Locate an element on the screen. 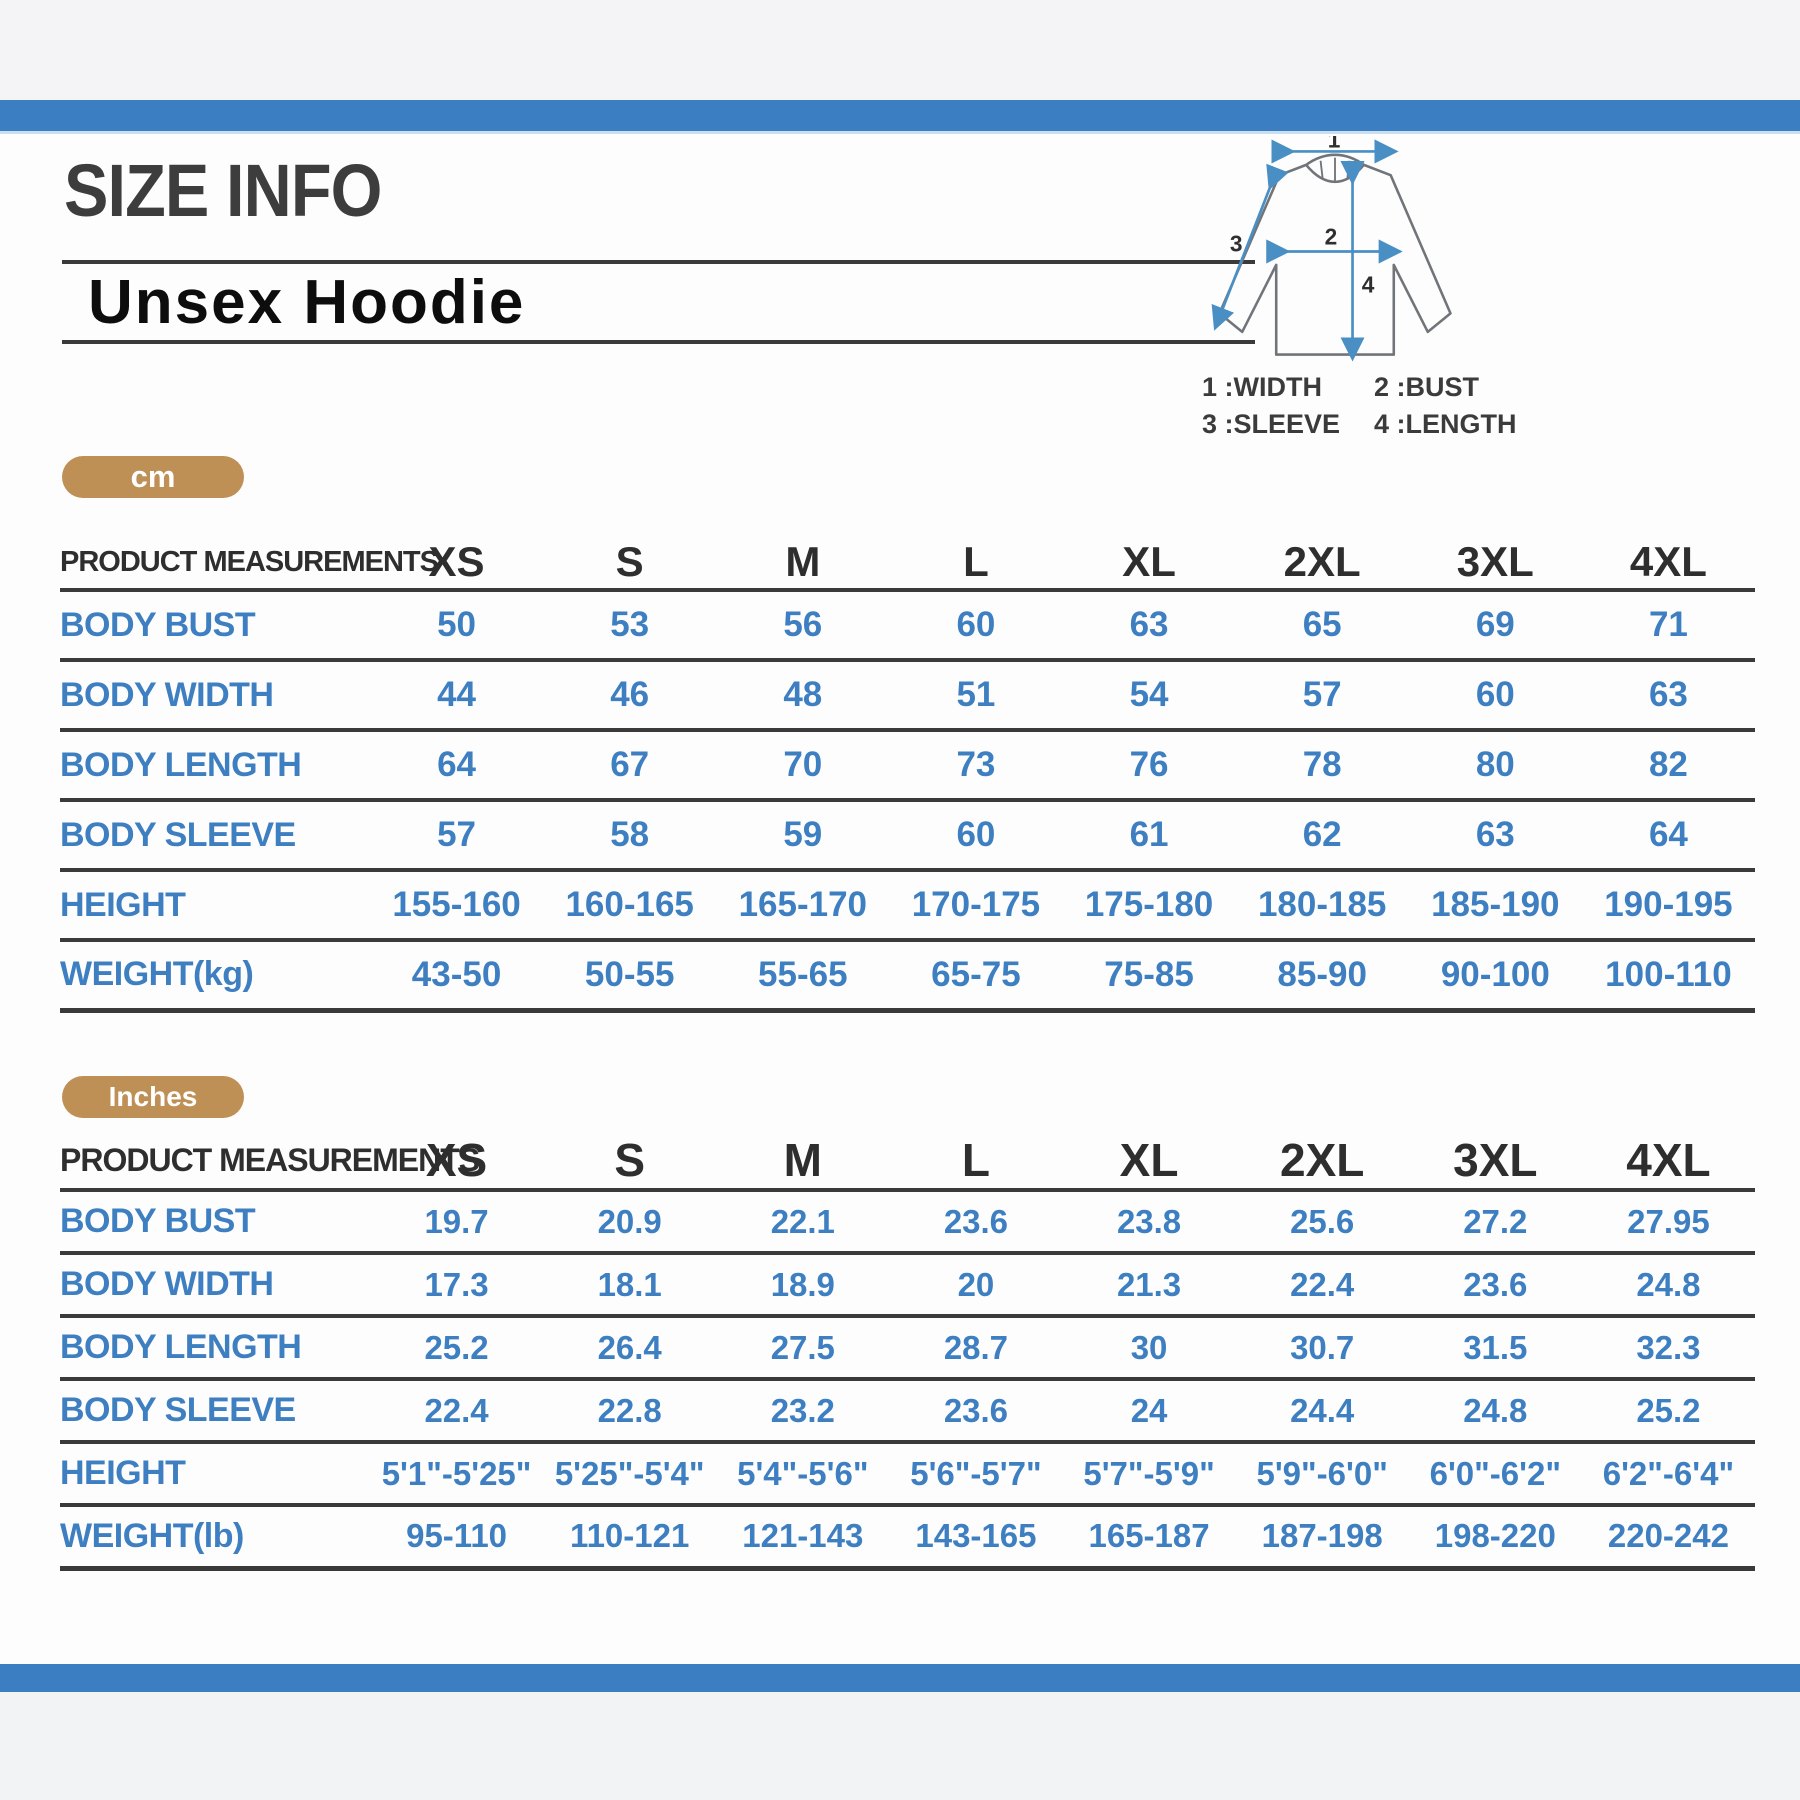 Image resolution: width=1800 pixels, height=1800 pixels. value-cell: 50-55 is located at coordinates (630, 976).